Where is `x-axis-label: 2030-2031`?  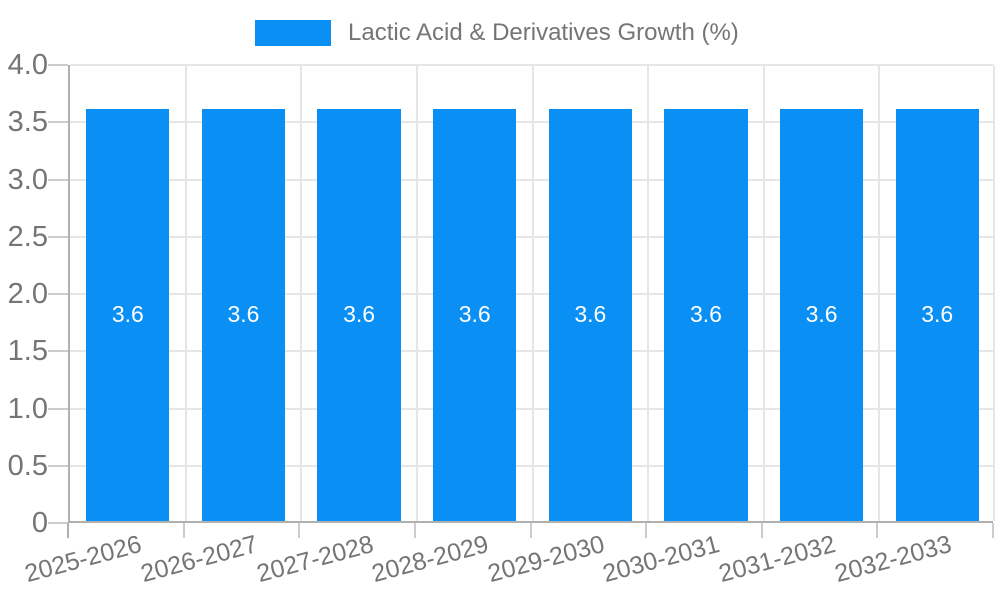 x-axis-label: 2030-2031 is located at coordinates (661, 559).